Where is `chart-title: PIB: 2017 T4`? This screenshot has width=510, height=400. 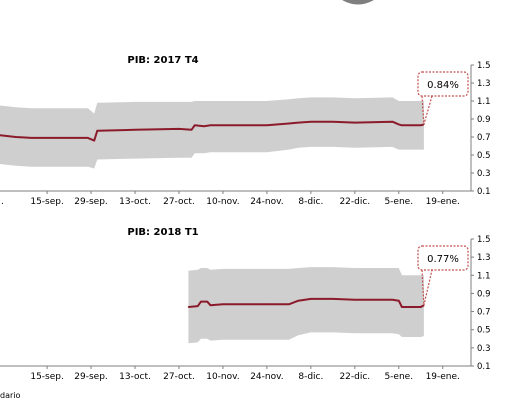
chart-title: PIB: 2017 T4 is located at coordinates (162, 60).